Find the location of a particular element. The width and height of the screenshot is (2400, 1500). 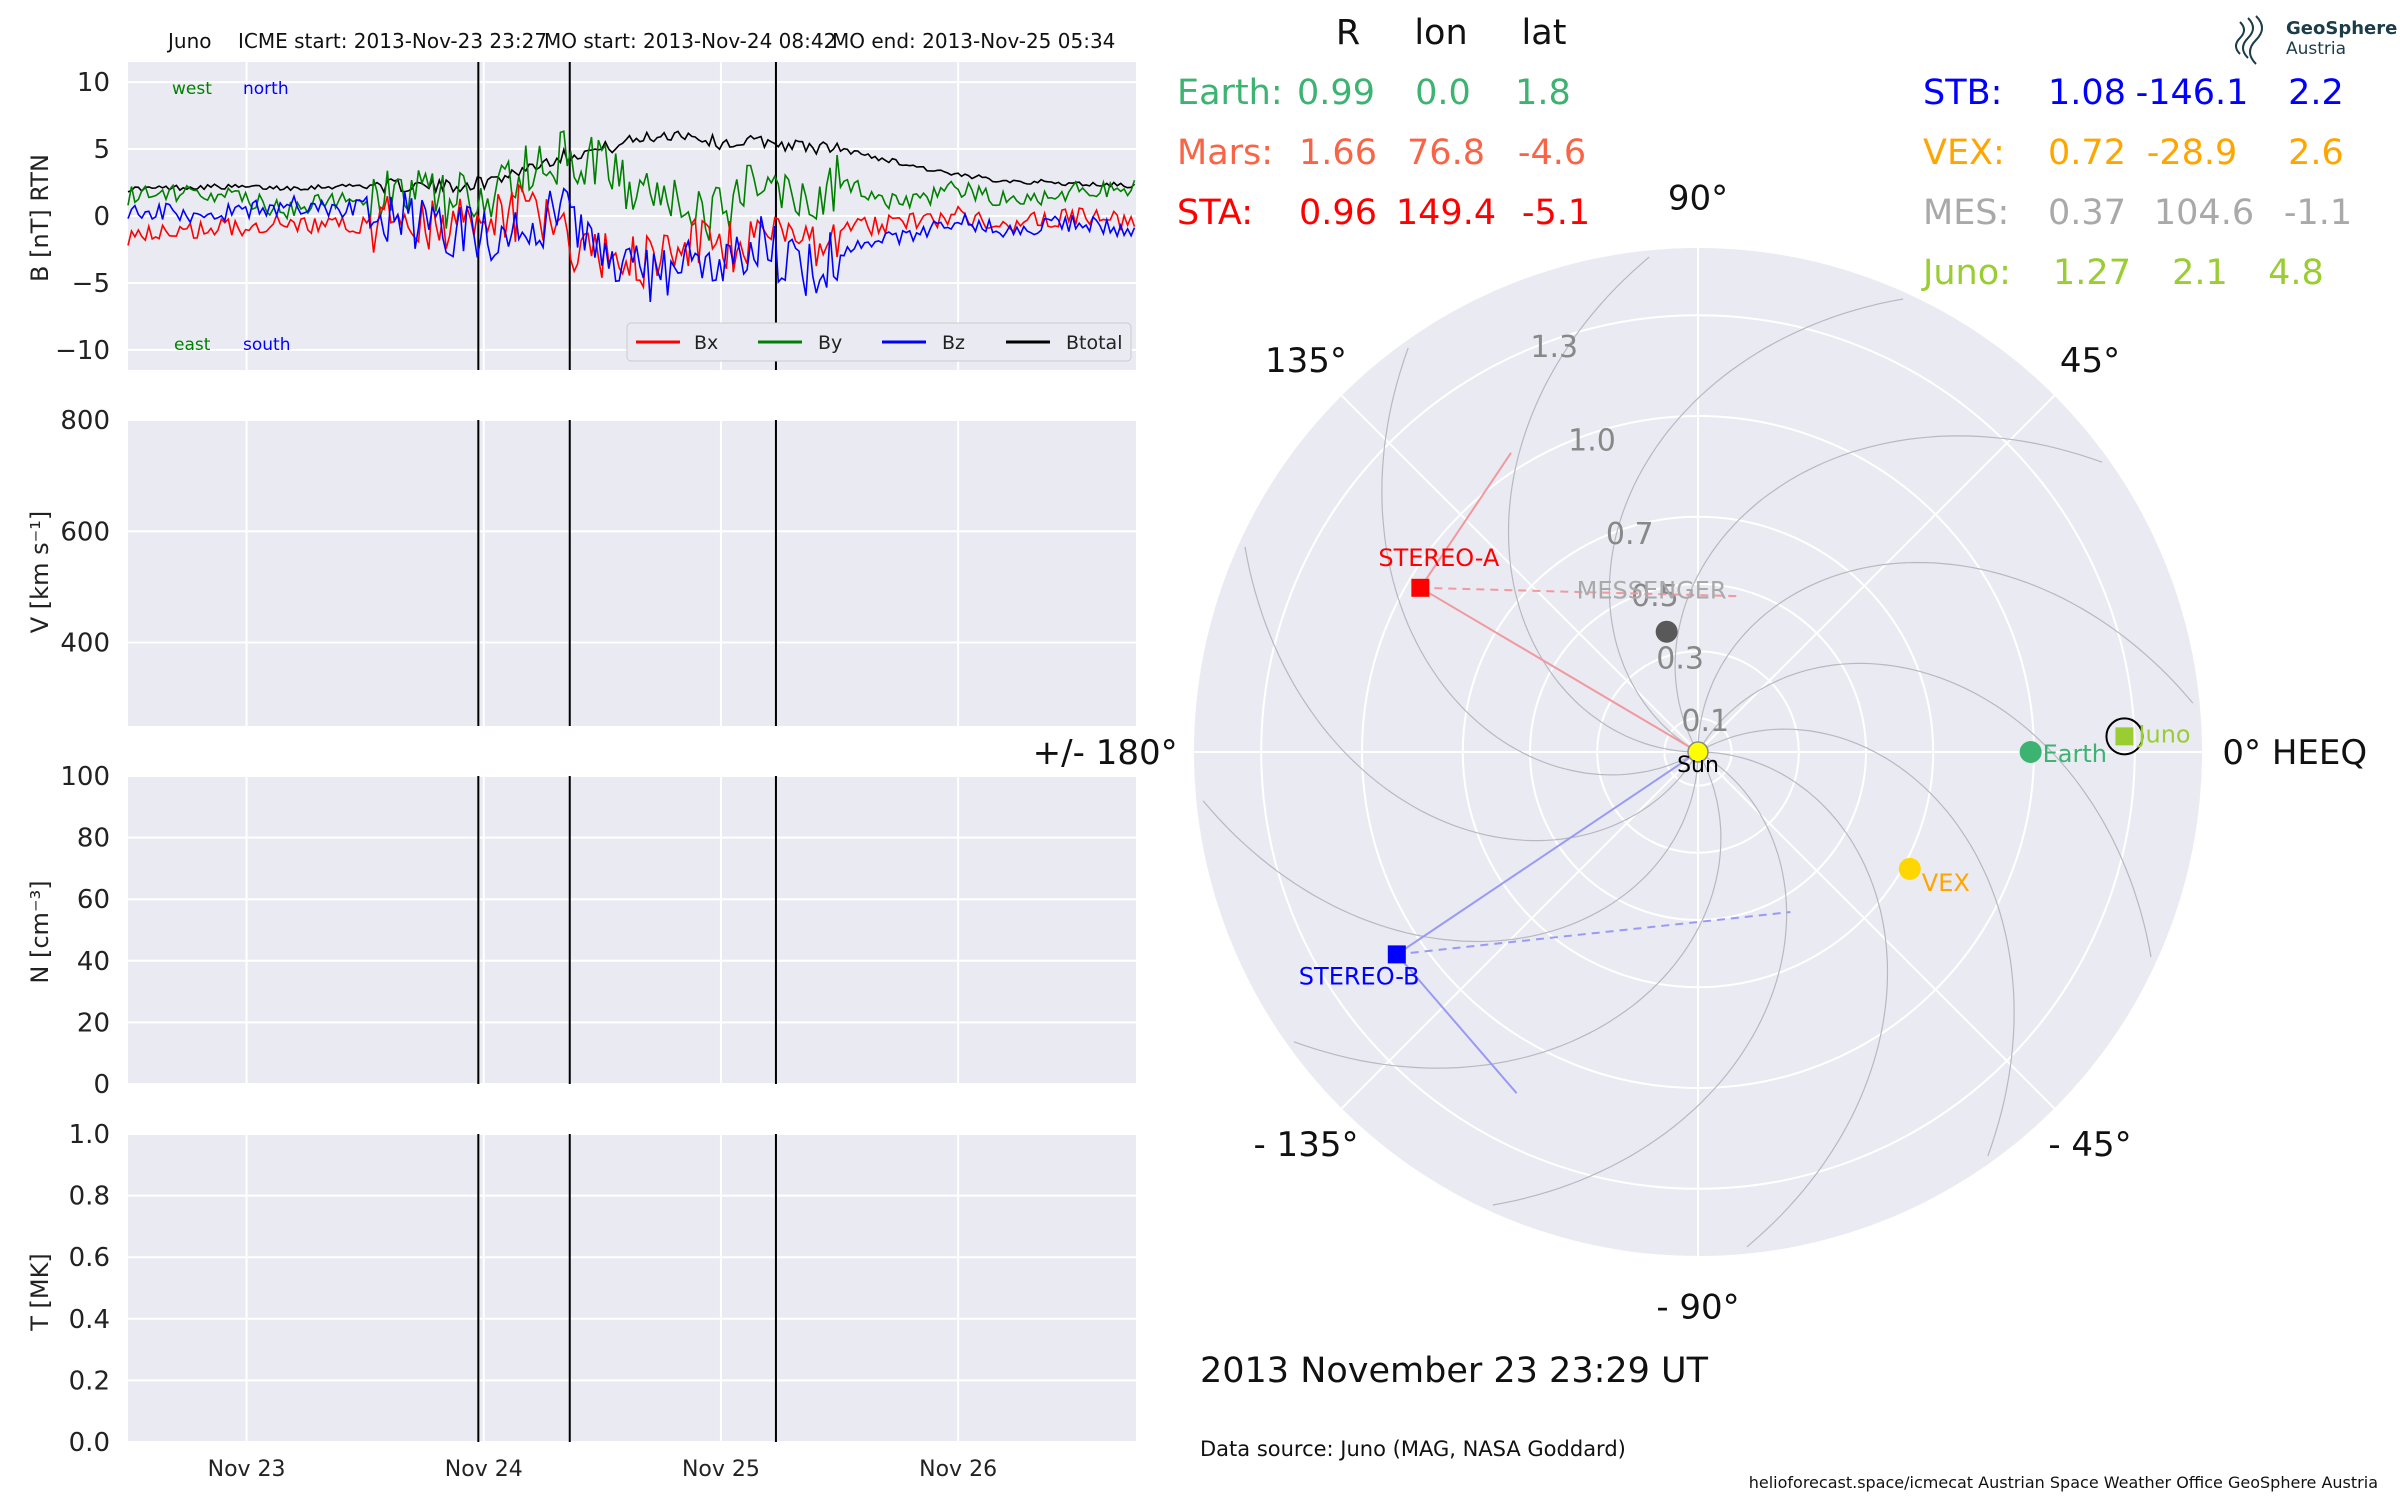

wave-icon is located at coordinates (2249, 40).